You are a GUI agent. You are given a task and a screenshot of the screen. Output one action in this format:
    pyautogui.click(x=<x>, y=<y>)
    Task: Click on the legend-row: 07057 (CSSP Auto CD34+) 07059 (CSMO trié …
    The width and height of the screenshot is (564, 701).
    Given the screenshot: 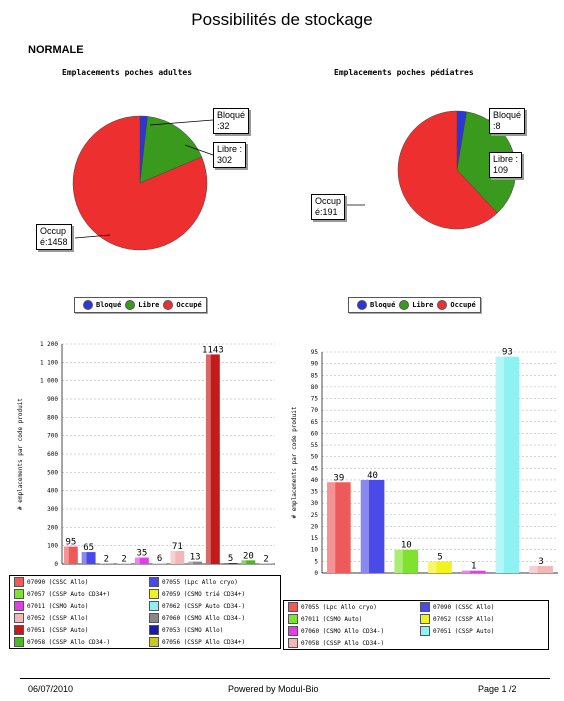 What is the action you would take?
    pyautogui.click(x=145, y=594)
    